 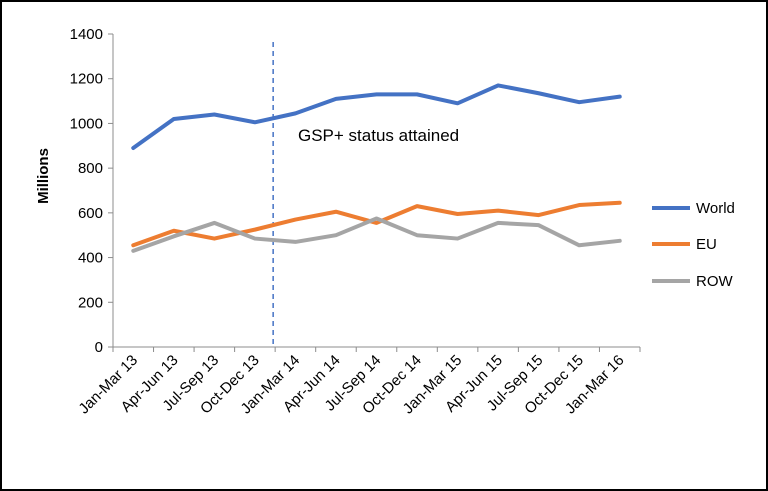 What do you see at coordinates (715, 208) in the screenshot?
I see `legend-label-world: World` at bounding box center [715, 208].